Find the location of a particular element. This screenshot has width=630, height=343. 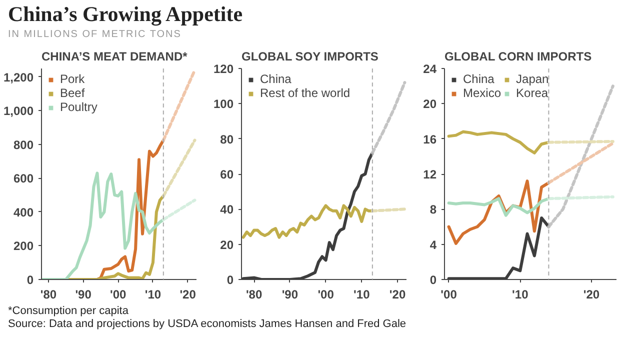

y-tick-label: 200 is located at coordinates (23, 246).